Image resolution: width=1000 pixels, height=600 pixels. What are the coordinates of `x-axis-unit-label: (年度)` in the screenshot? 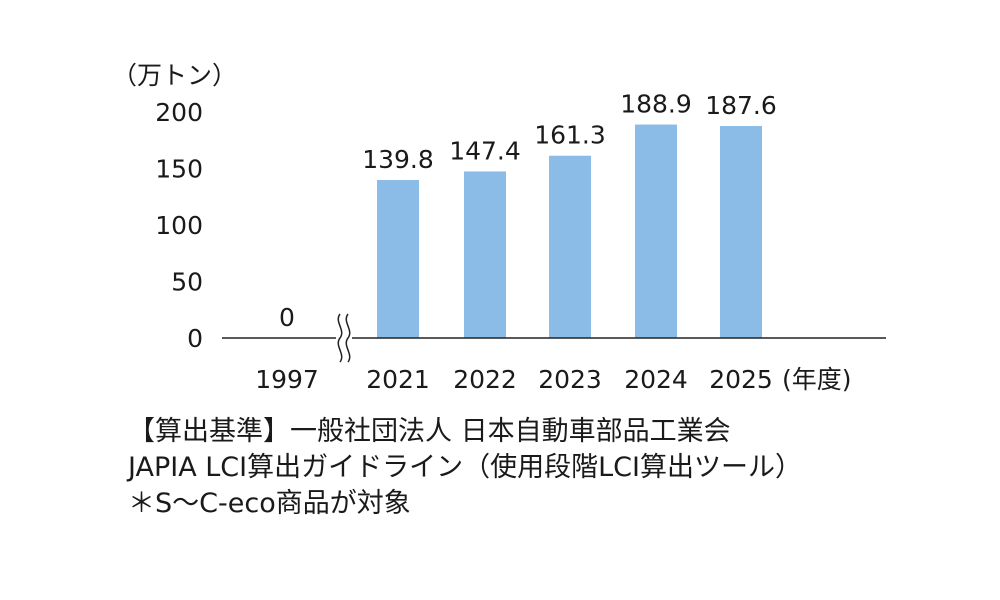 It's located at (817, 379).